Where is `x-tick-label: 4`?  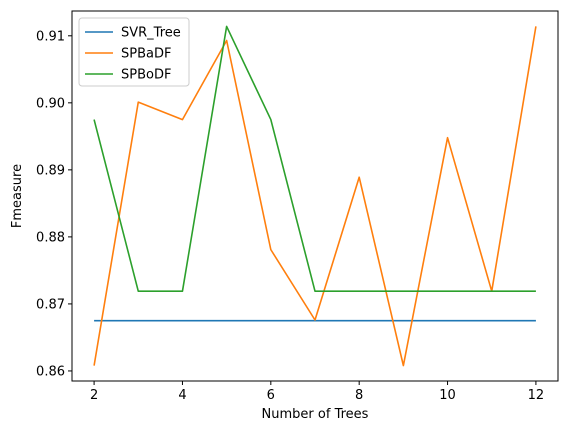 x-tick-label: 4 is located at coordinates (182, 395).